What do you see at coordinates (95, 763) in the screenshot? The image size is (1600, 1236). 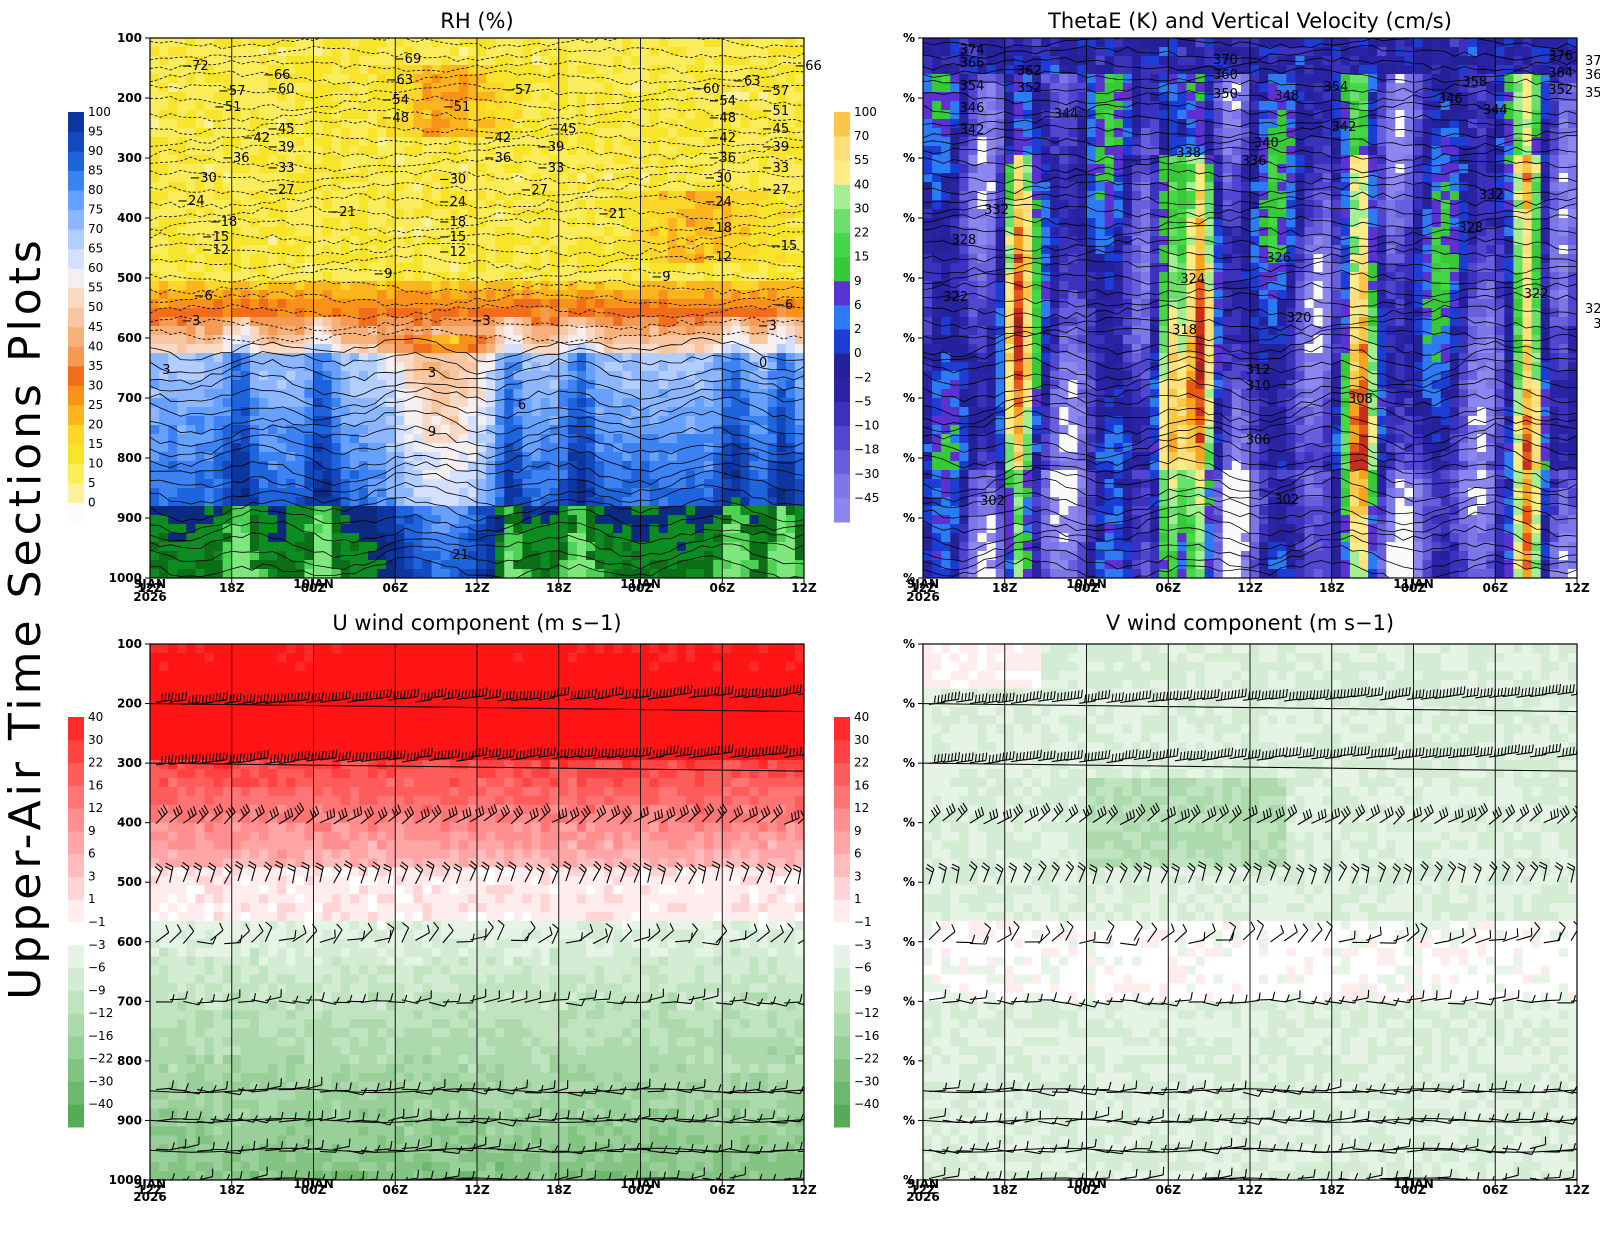 I see `colorbar-label: 22` at bounding box center [95, 763].